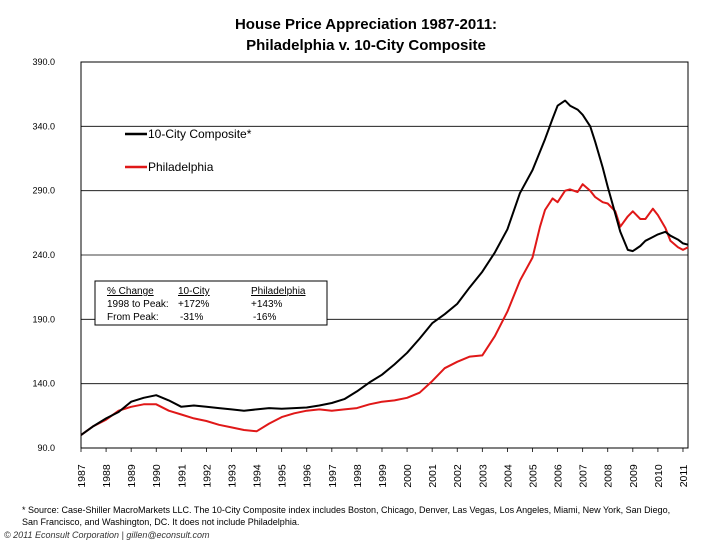 The width and height of the screenshot is (728, 546). I want to click on x-tick-label: 2009, so click(634, 476).